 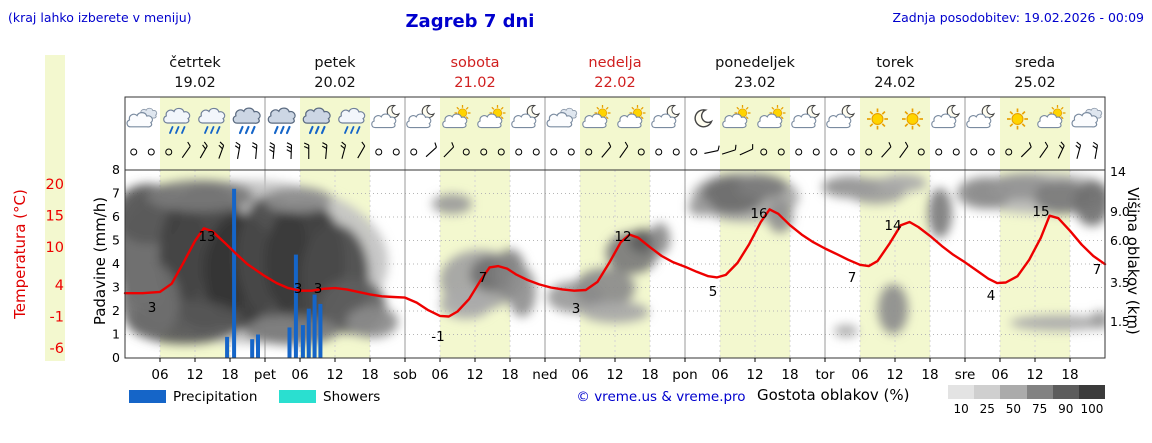 What do you see at coordinates (825, 375) in the screenshot?
I see `time-axis-tick: tor` at bounding box center [825, 375].